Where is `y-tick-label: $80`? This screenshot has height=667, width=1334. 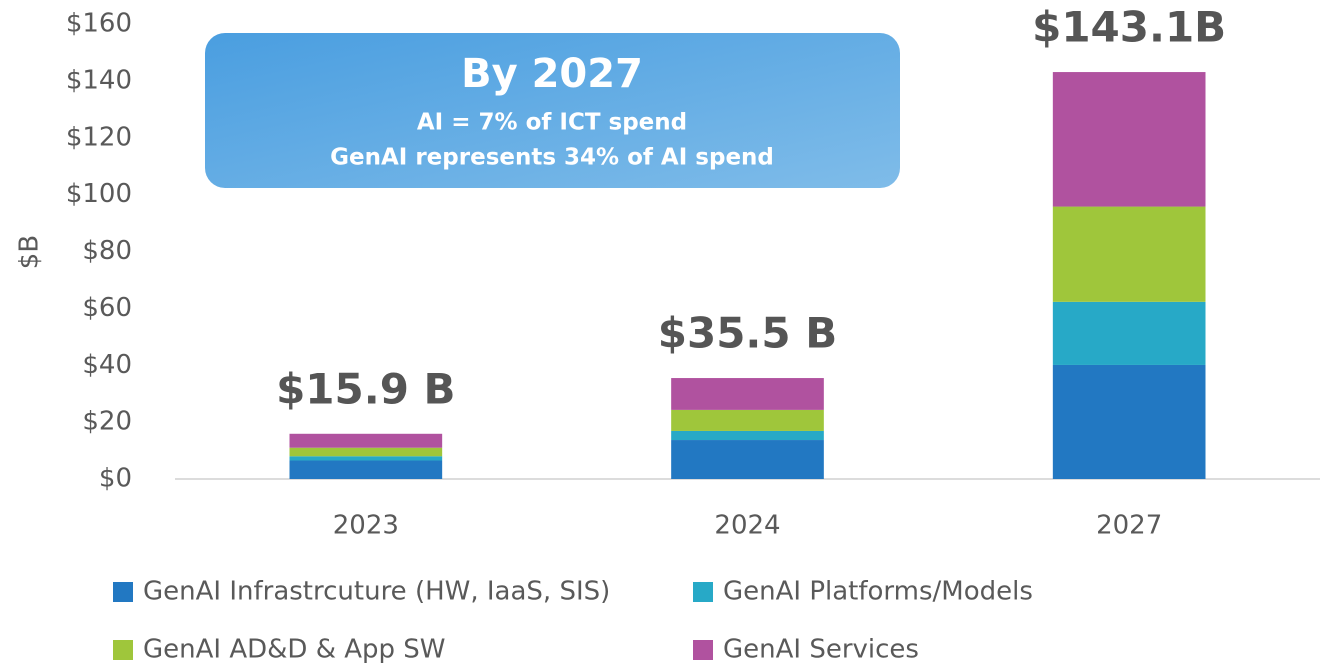
y-tick-label: $80 is located at coordinates (107, 251).